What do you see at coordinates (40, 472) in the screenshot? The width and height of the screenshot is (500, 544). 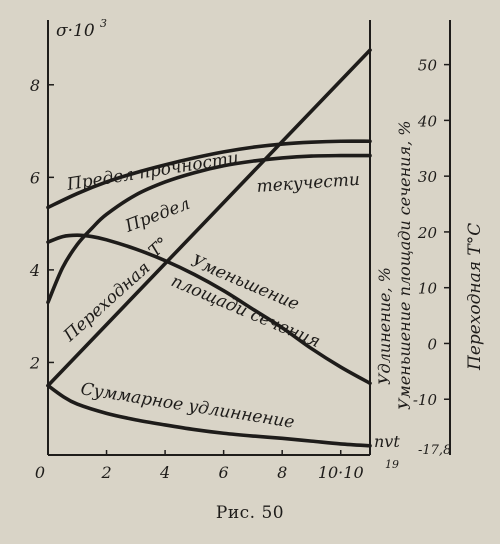 I see `x-tick-label: 0` at bounding box center [40, 472].